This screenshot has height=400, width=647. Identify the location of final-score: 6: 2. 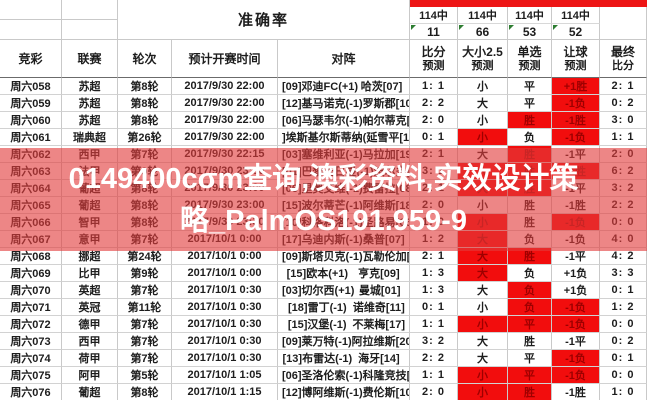
(623, 171).